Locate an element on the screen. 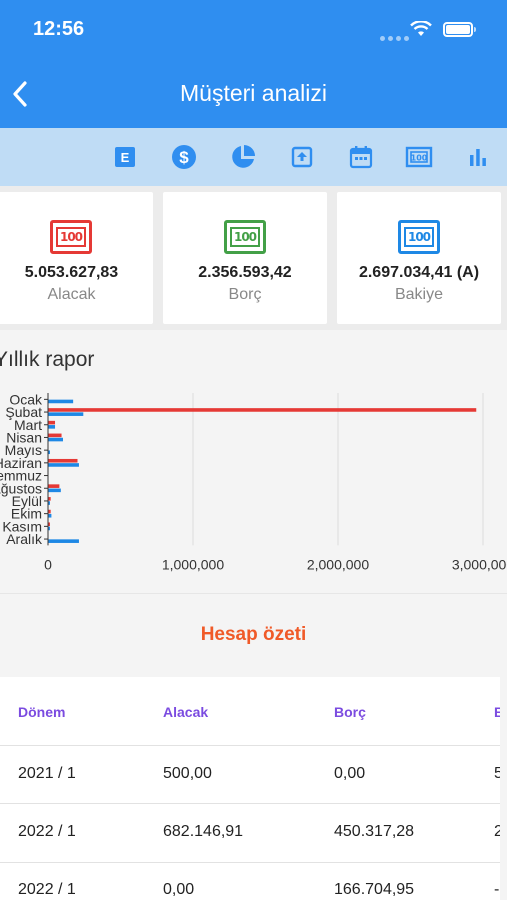  wifi-icon is located at coordinates (421, 28).